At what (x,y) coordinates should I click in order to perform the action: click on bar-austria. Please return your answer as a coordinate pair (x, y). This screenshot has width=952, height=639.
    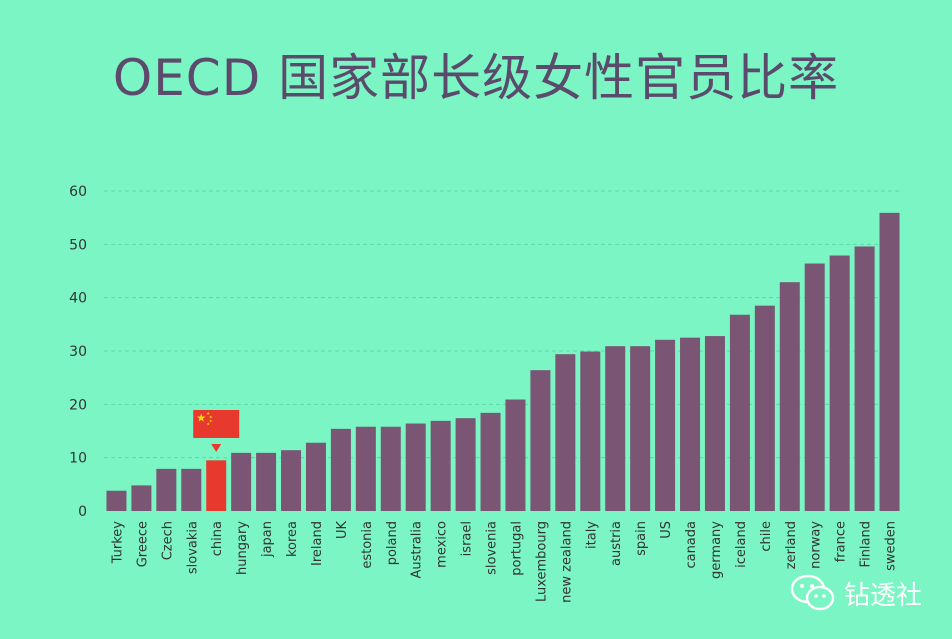
    Looking at the image, I should click on (615, 428).